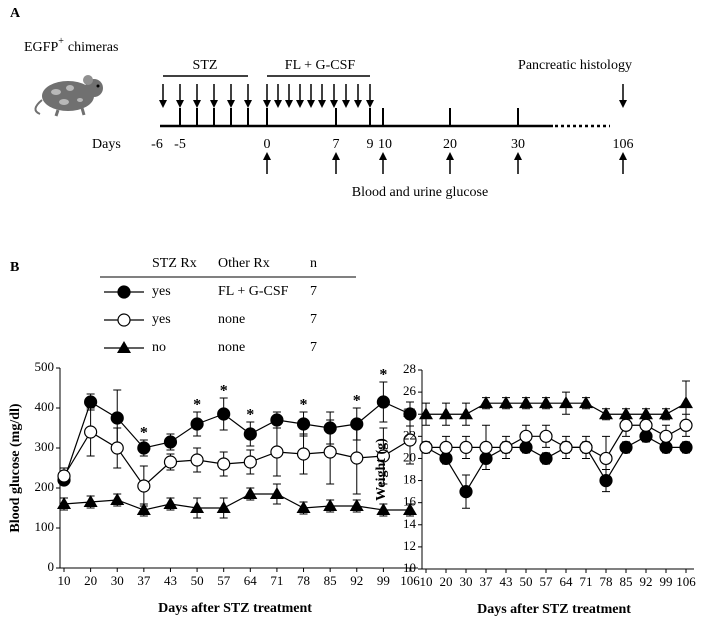 This screenshot has height=628, width=704. I want to click on day-label: -6, so click(157, 144).